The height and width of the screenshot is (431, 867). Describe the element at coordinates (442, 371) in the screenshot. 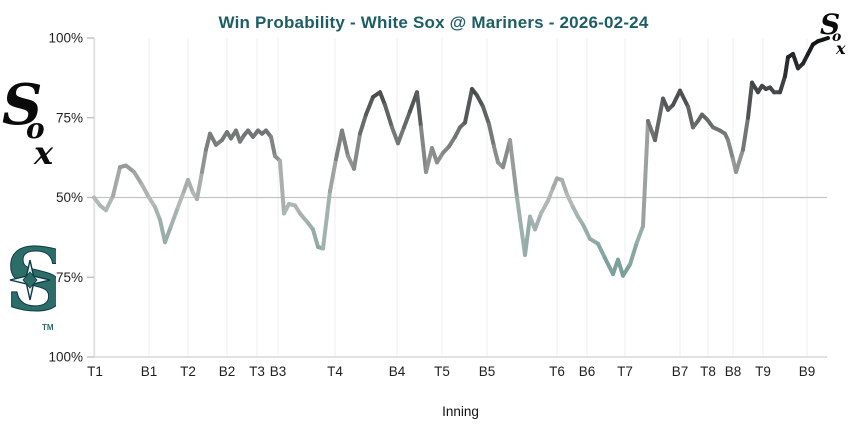

I see `x-tick-label: T5` at that location.